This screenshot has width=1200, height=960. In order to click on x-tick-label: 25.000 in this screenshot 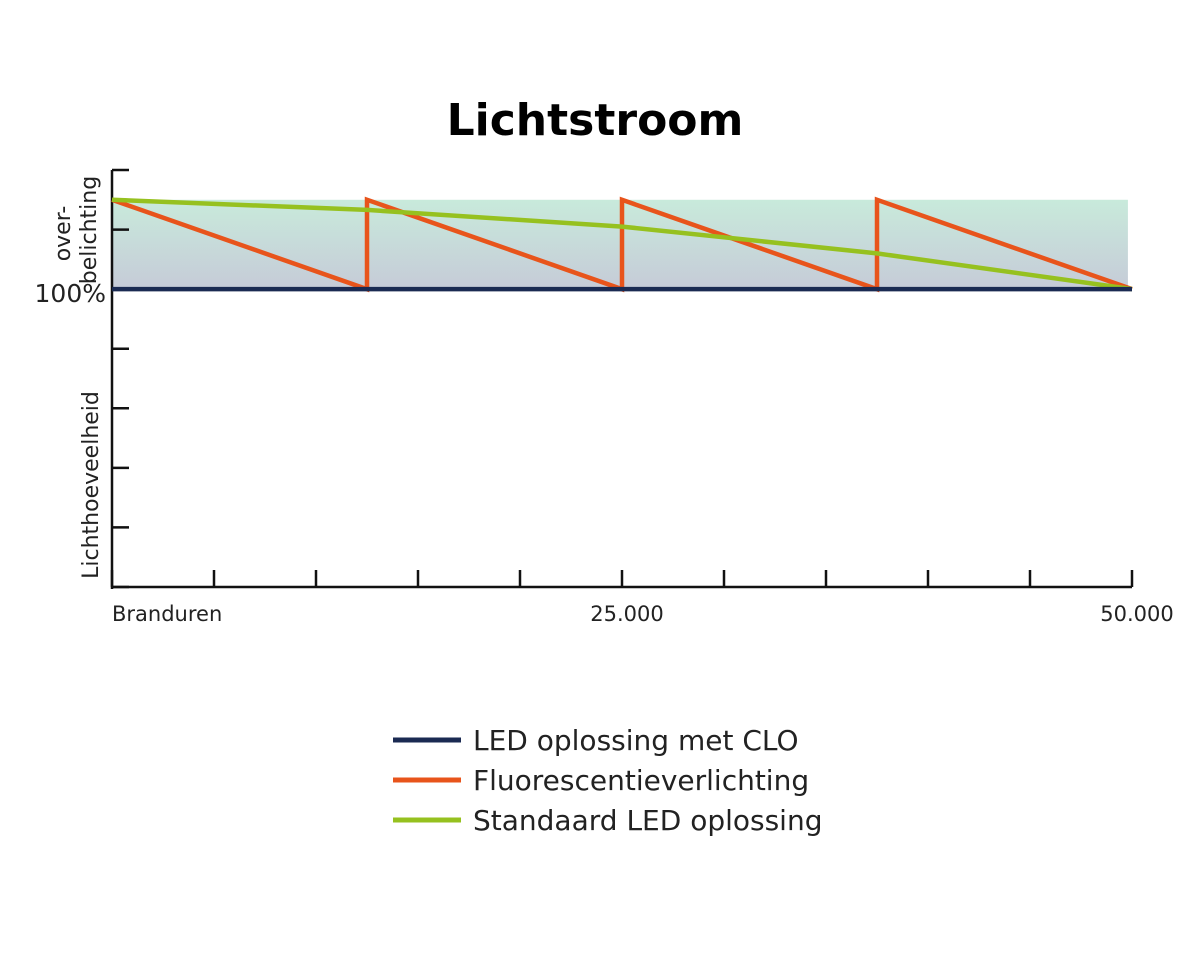, I will do `click(626, 614)`.